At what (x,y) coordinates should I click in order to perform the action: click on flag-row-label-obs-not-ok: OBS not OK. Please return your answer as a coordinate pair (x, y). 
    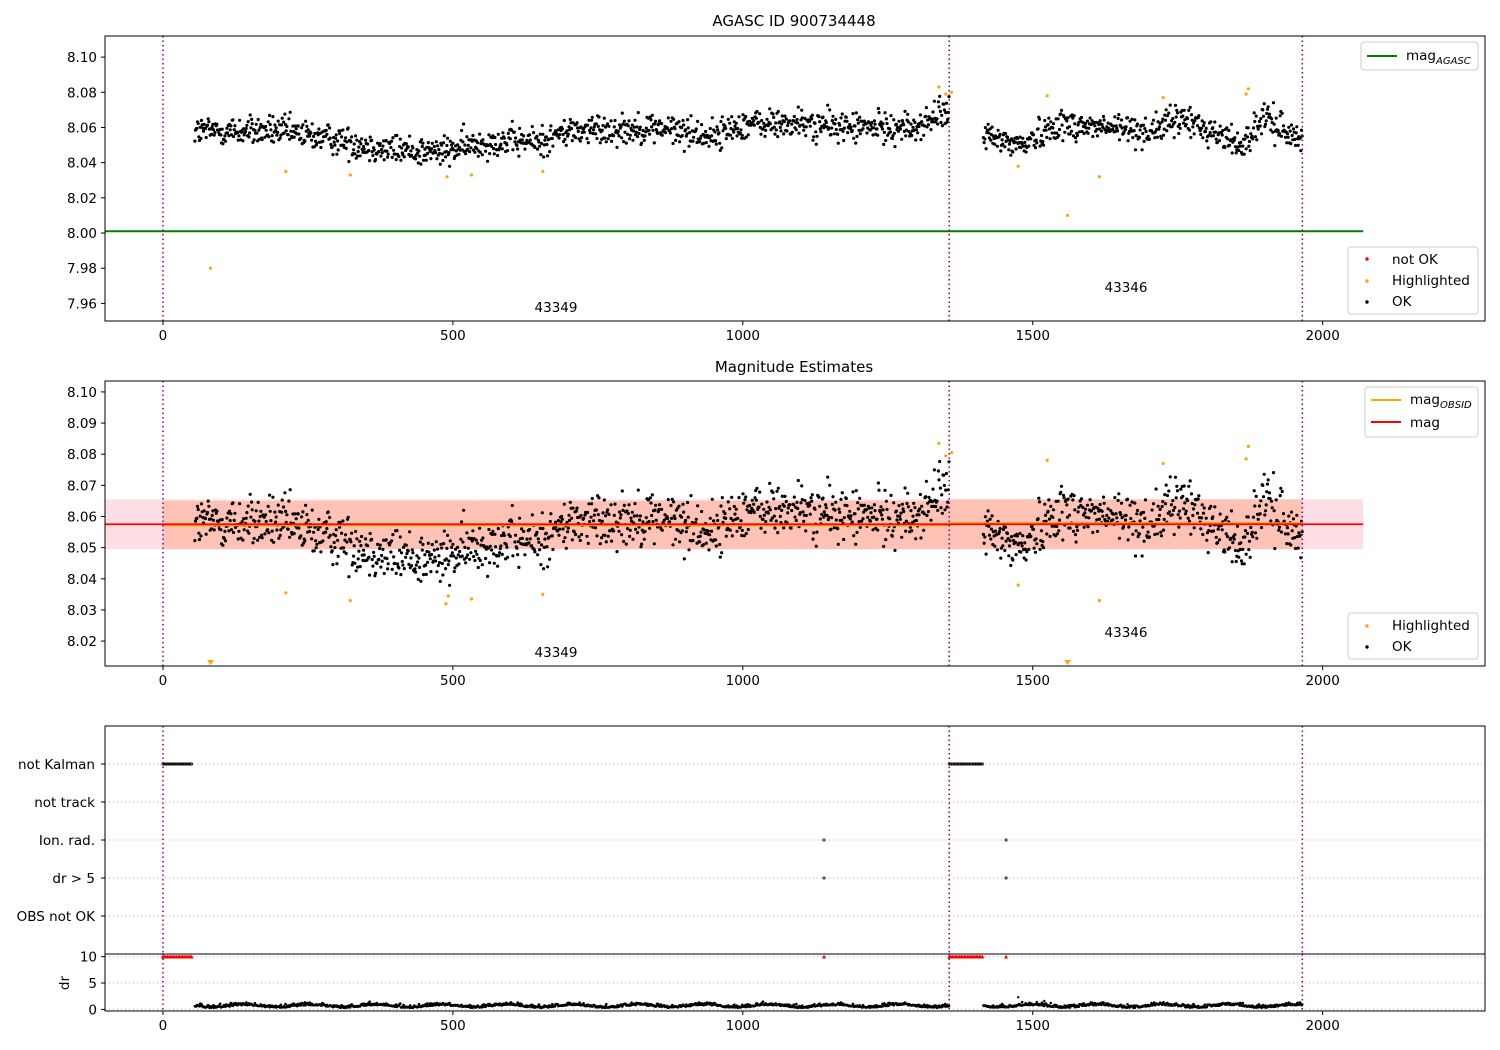
    Looking at the image, I should click on (57, 917).